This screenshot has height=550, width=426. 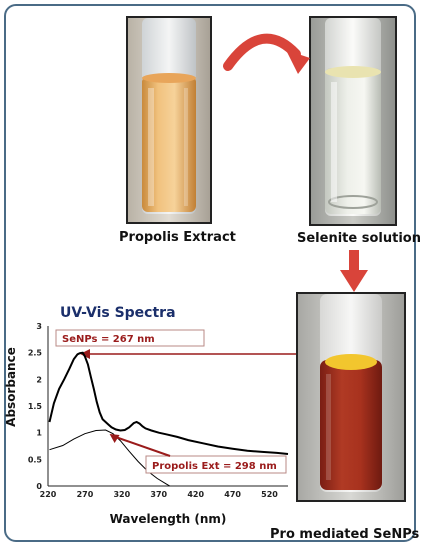 I want to click on propolis-tube-photo, so click(x=169, y=120).